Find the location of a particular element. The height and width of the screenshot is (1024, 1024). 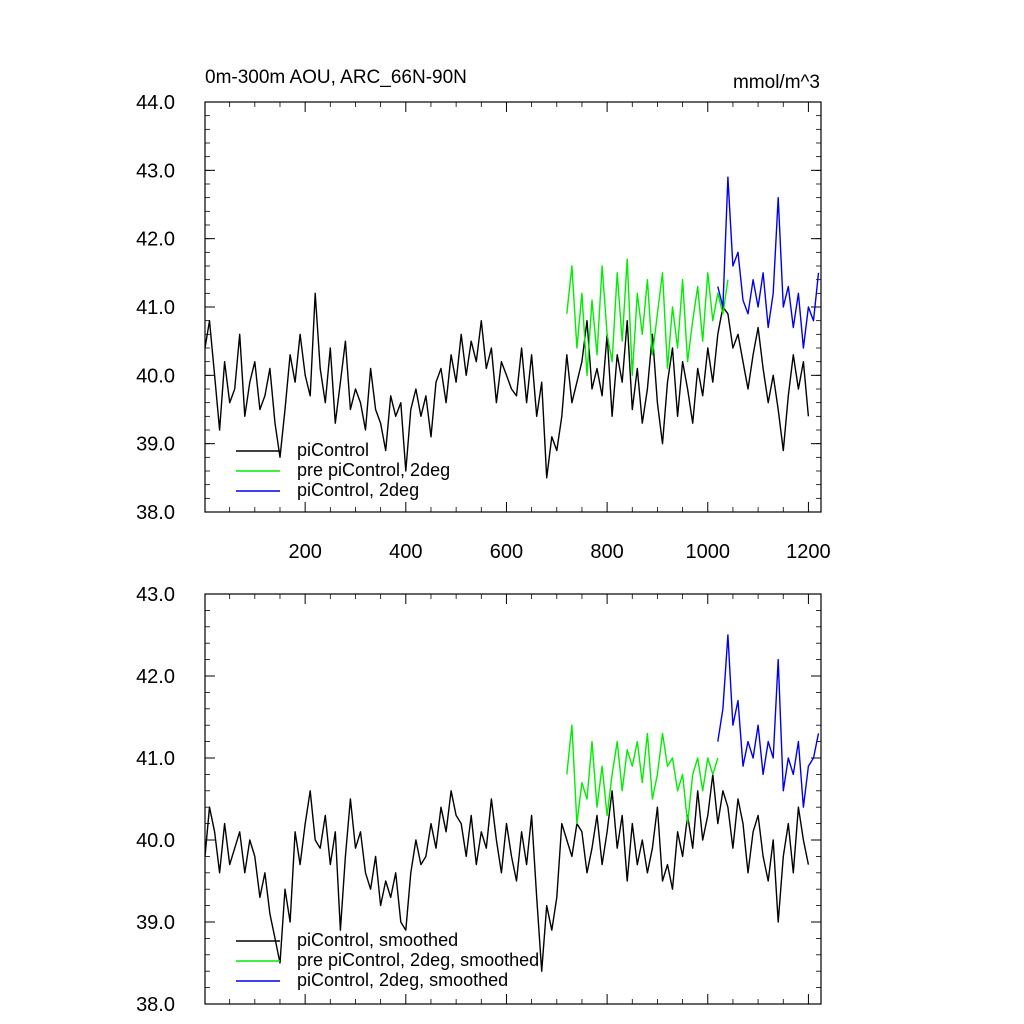

top-panel-x-tick-label: 200 is located at coordinates (304, 552).